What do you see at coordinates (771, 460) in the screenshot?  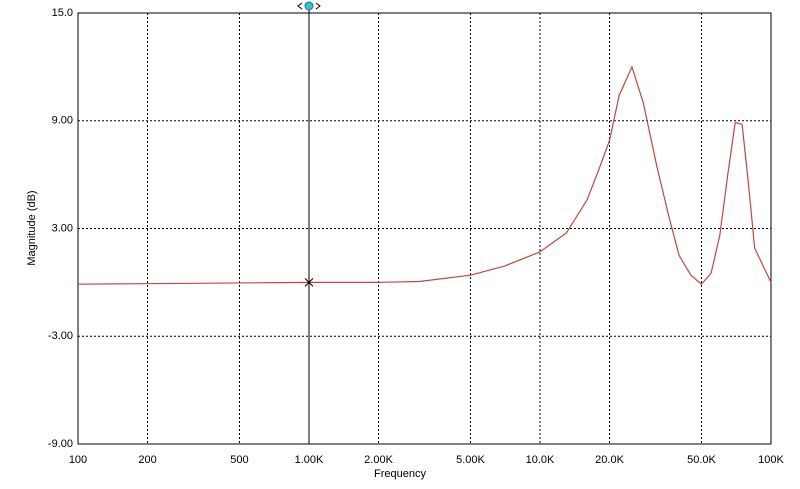 I see `x-tick-label: 100K` at bounding box center [771, 460].